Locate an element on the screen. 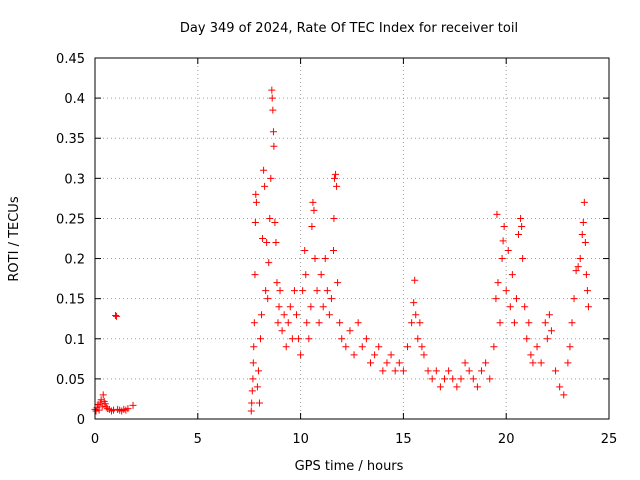 This screenshot has width=640, height=480. y-tick-label: 0.1 is located at coordinates (74, 340).